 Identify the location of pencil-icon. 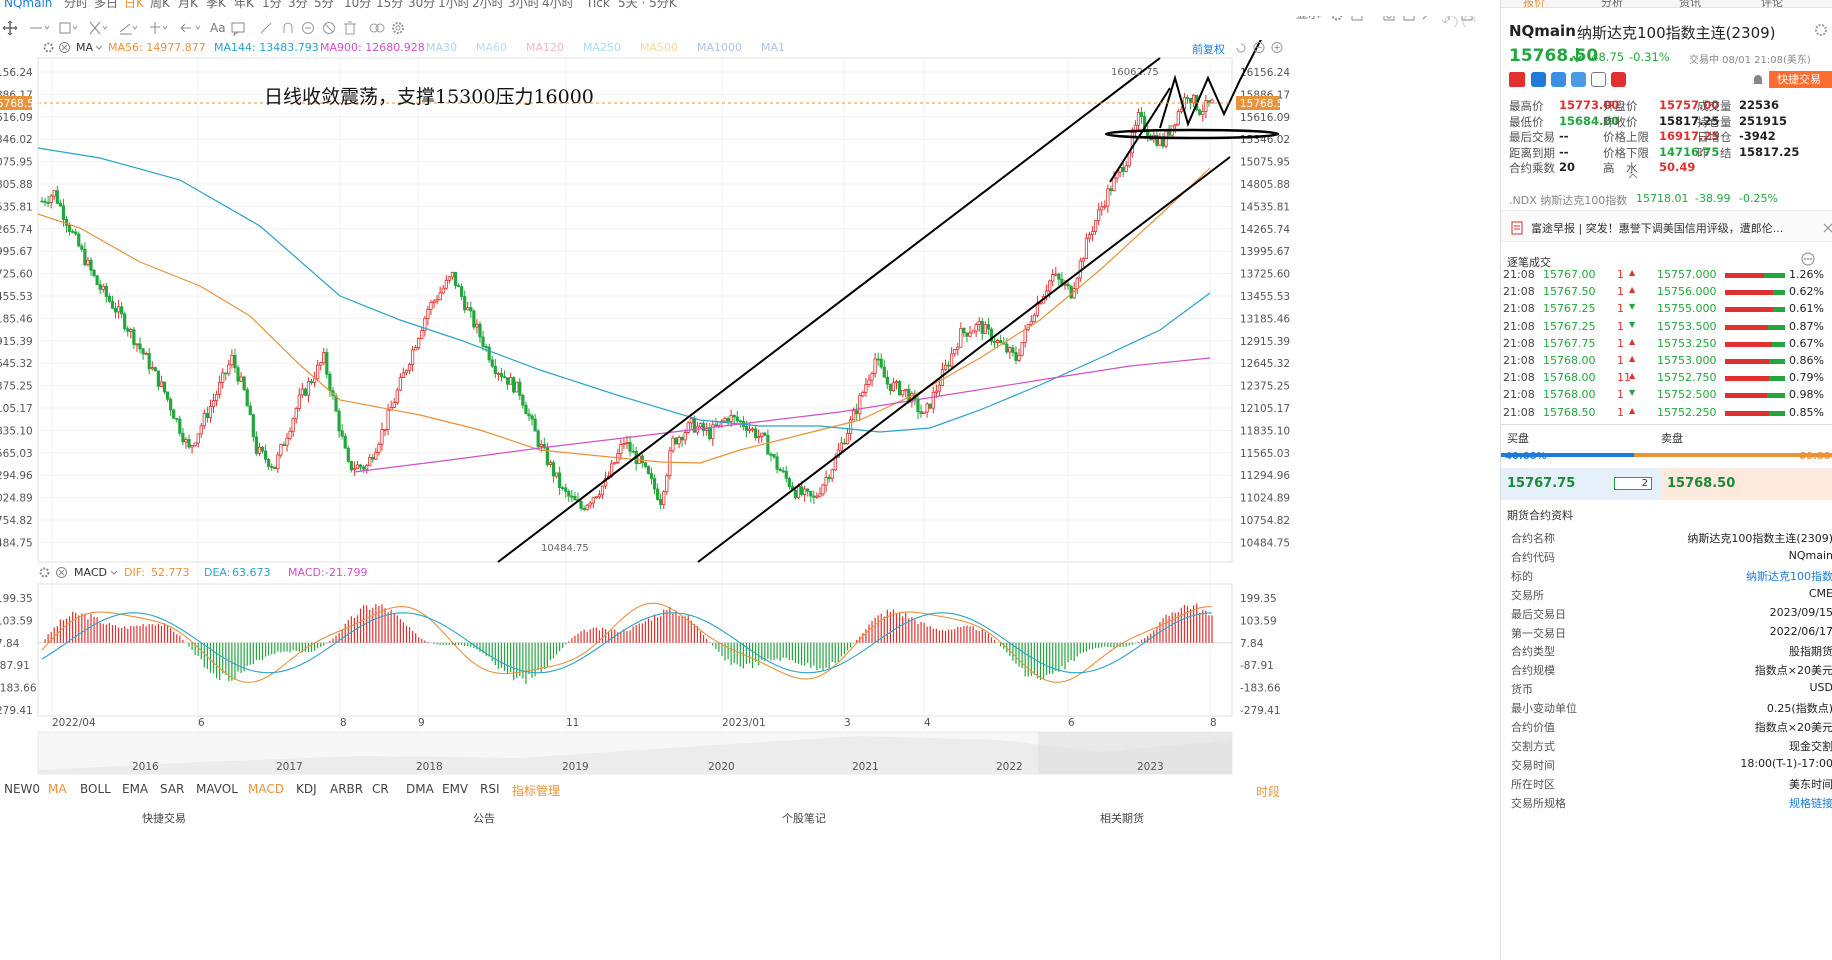
(266, 28).